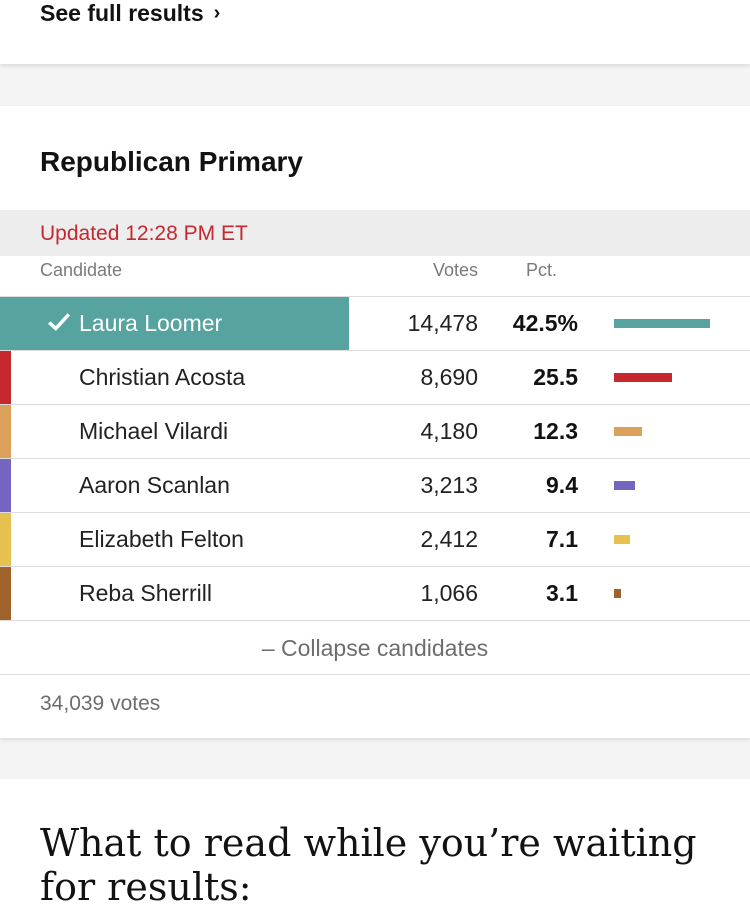 This screenshot has height=923, width=750. Describe the element at coordinates (449, 377) in the screenshot. I see `candidate-votes: 8,690` at that location.